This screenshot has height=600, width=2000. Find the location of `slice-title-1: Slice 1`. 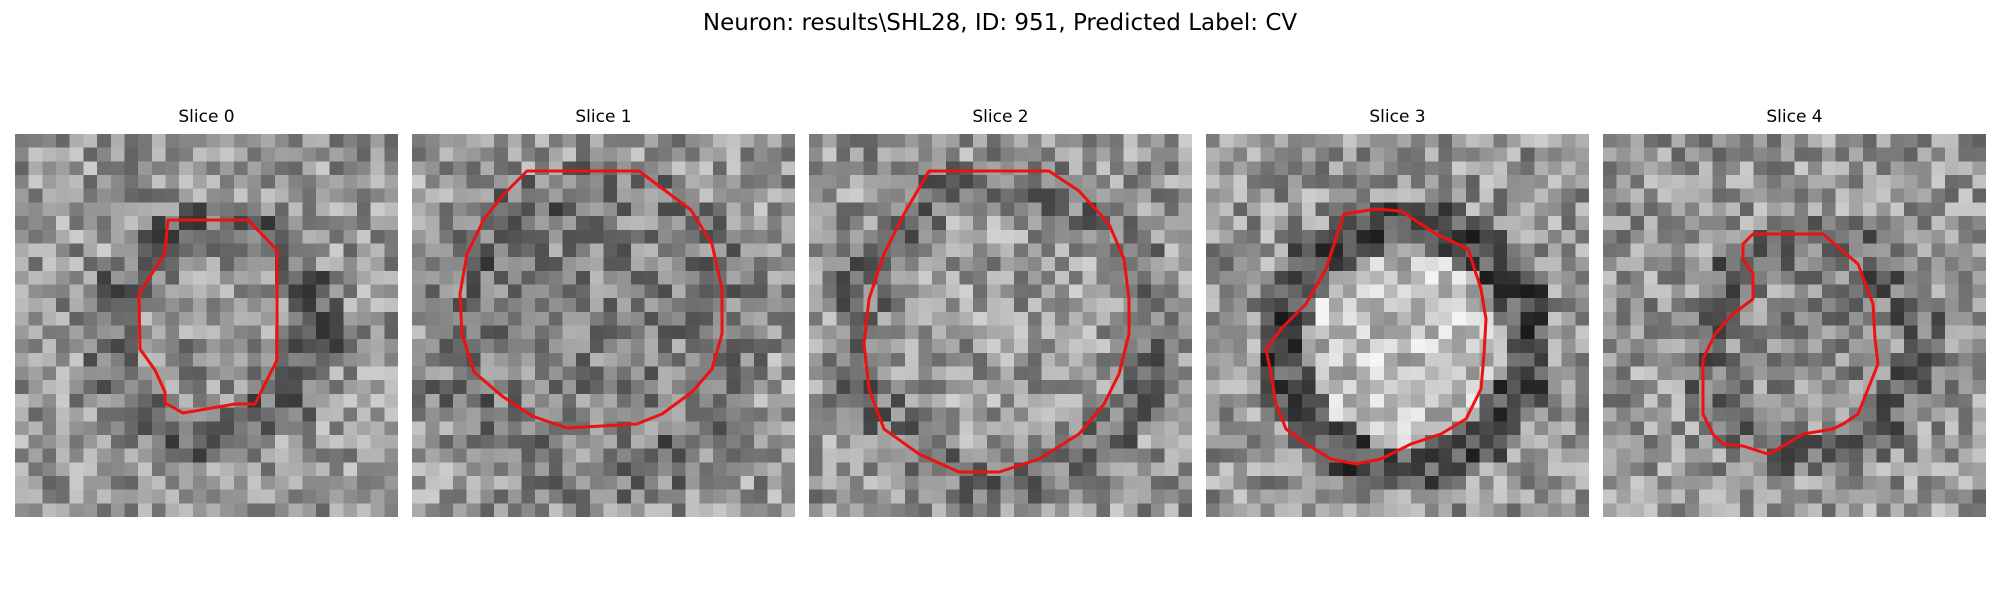

slice-title-1: Slice 1 is located at coordinates (603, 117).